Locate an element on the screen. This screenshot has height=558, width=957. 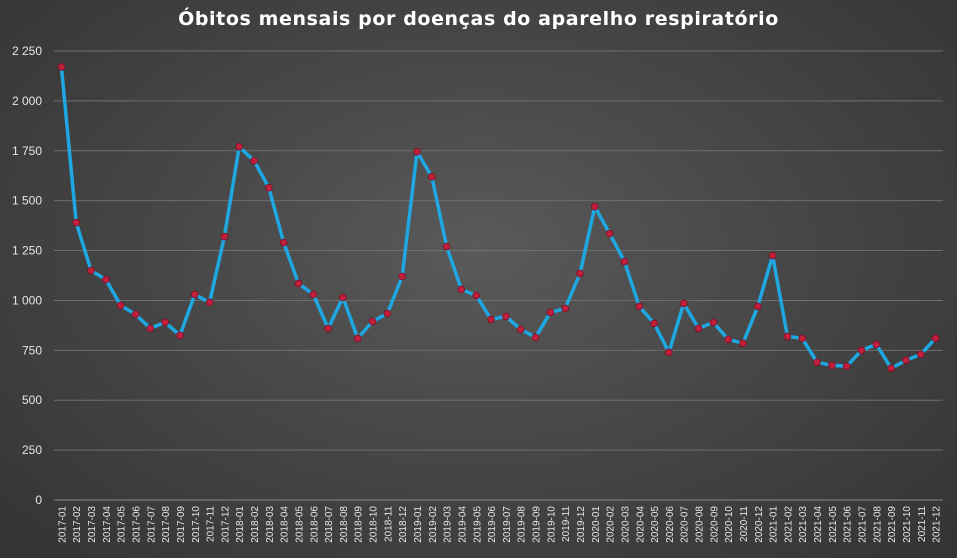
x-tick-label: 2017-12 is located at coordinates (225, 524).